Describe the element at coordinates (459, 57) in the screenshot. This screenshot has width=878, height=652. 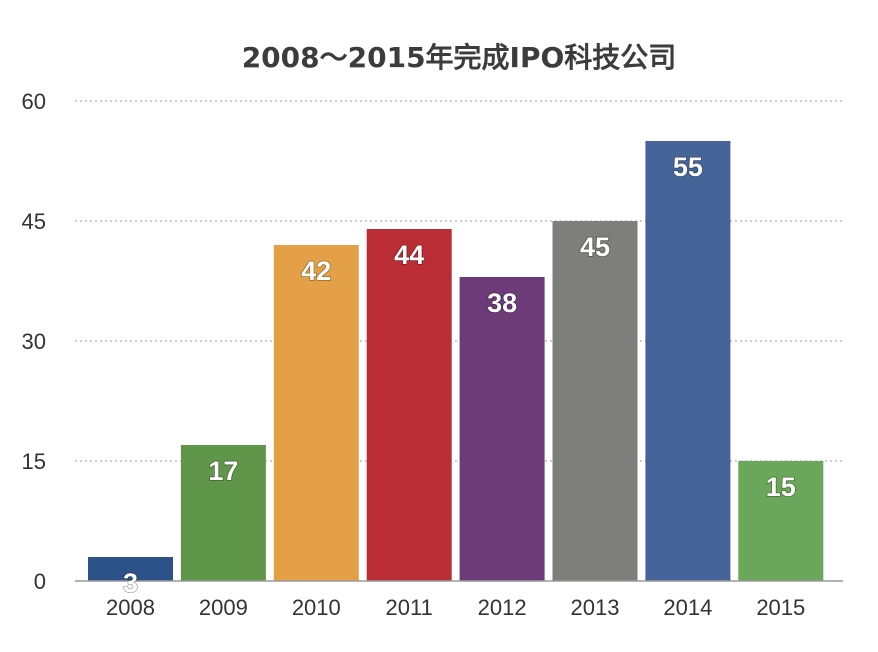
I see `chart-title: 2008～2015年完成IPO科技公司` at that location.